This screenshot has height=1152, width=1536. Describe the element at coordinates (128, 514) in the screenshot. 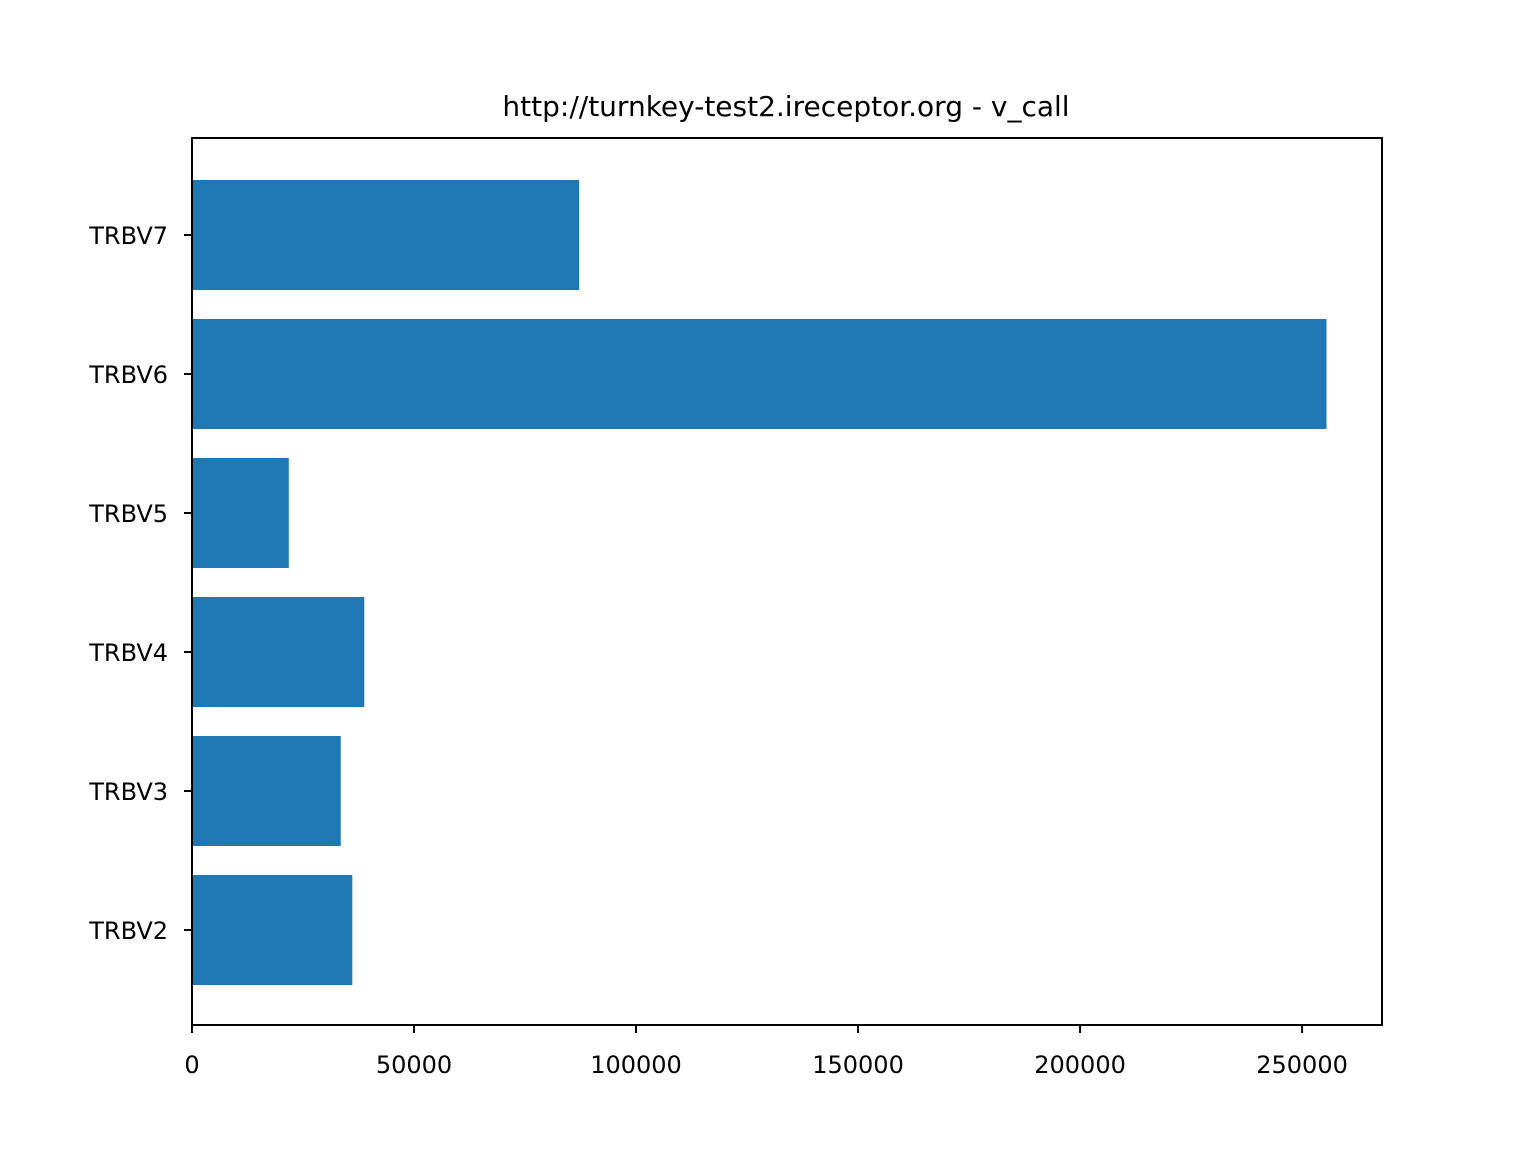

I see `y-tick-label-trbv5: TRBV5` at that location.